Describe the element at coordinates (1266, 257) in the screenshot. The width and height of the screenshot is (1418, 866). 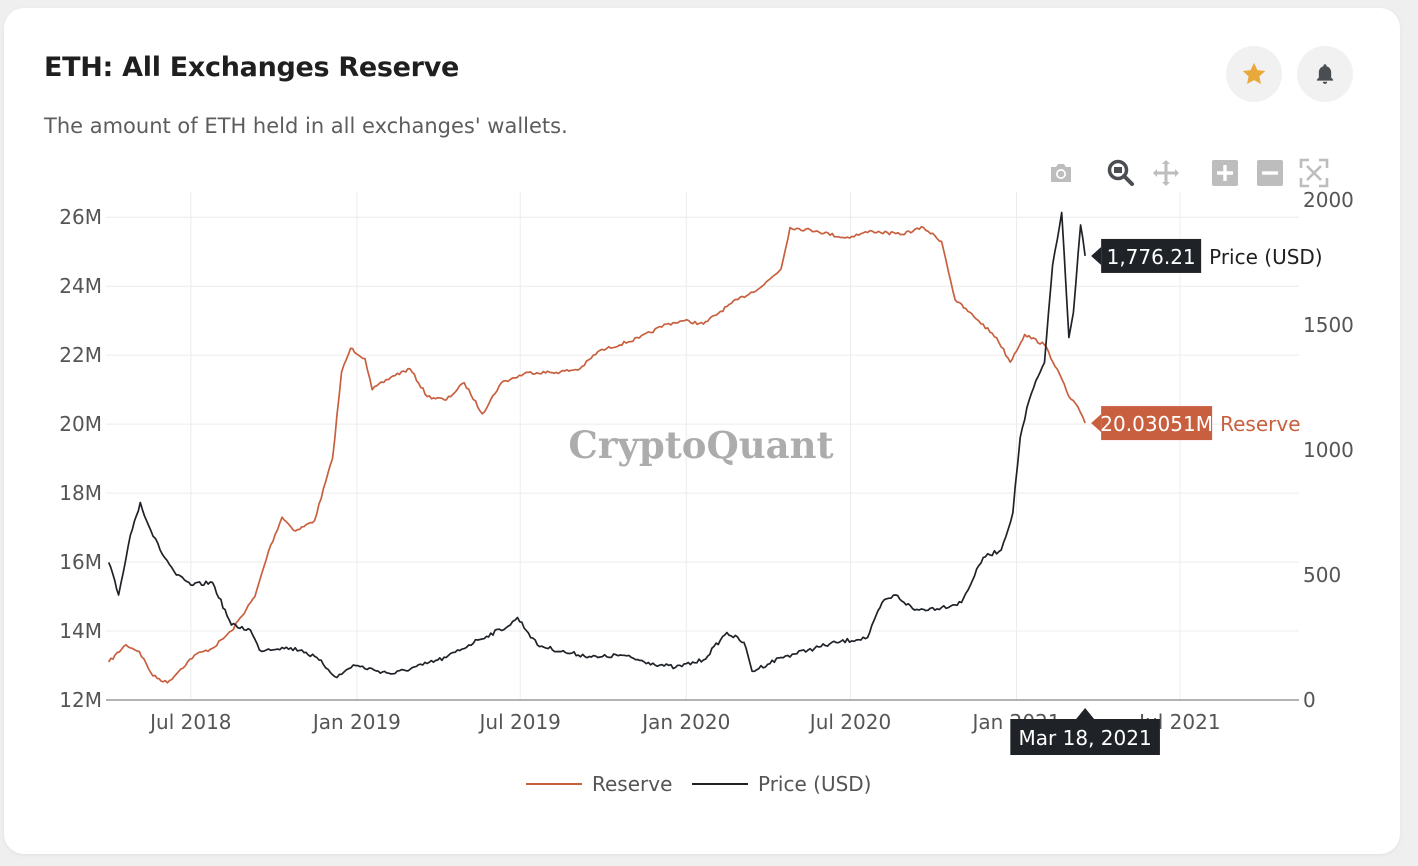
I see `price-tooltip-label: Price (USD)` at that location.